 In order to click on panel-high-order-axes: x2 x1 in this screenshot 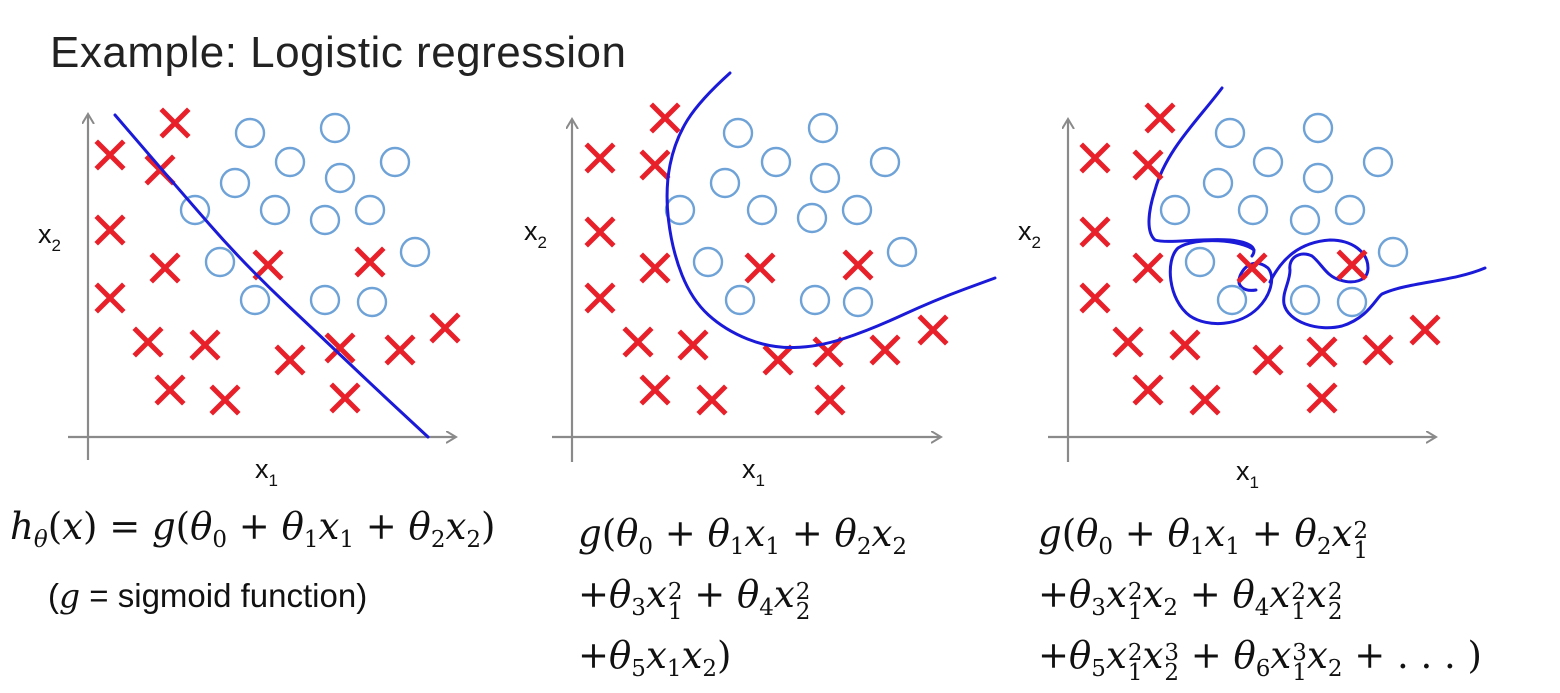, I will do `click(1226, 306)`.